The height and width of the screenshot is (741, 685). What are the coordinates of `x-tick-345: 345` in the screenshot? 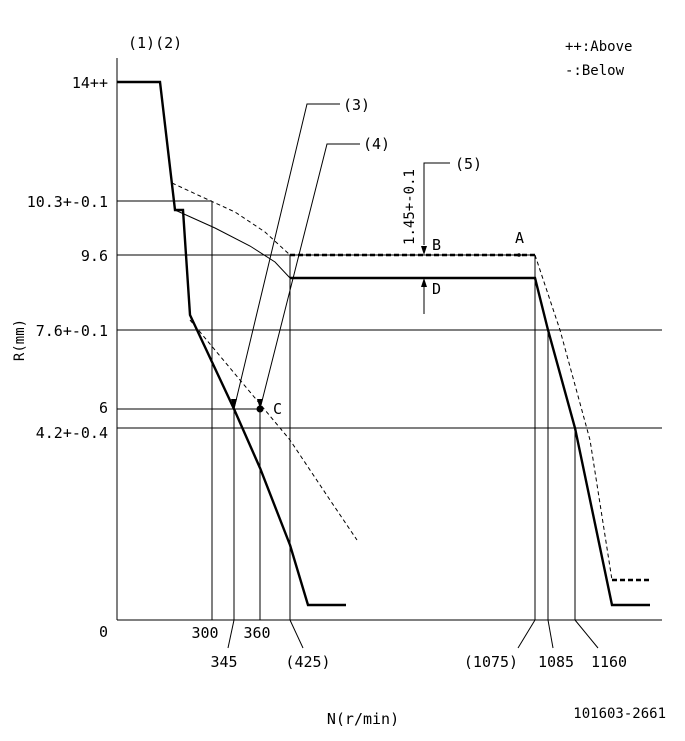 It's located at (223, 662).